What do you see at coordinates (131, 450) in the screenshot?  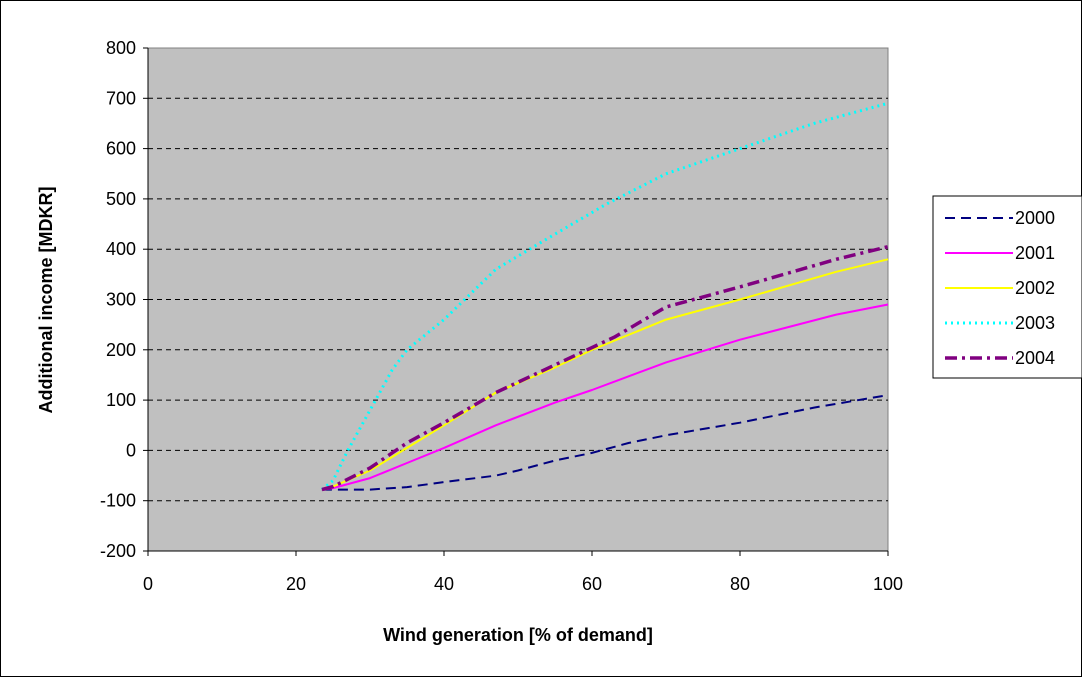 I see `y-tick-label: 0` at bounding box center [131, 450].